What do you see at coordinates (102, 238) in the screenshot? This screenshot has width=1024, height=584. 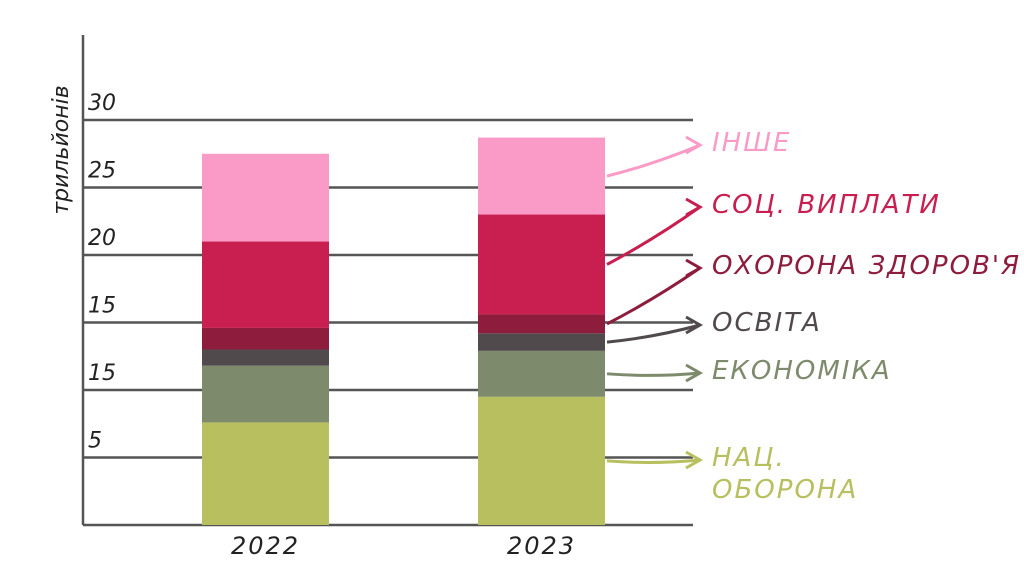 I see `y-tick-label: 20` at bounding box center [102, 238].